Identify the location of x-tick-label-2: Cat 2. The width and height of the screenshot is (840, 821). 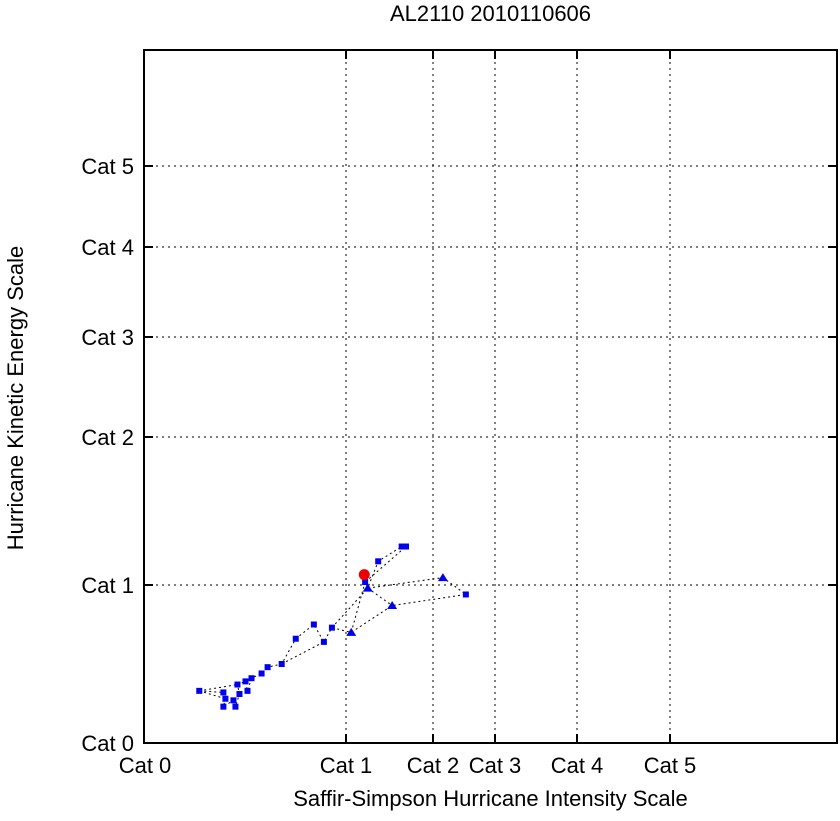
(433, 765).